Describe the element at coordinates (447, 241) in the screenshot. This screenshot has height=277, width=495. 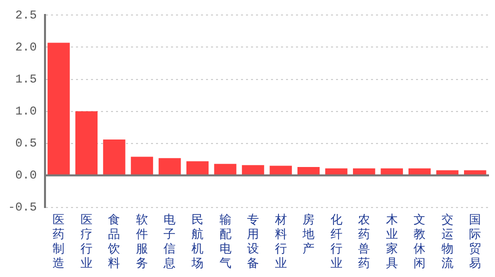
I see `x-tick-label: 交运物流` at that location.